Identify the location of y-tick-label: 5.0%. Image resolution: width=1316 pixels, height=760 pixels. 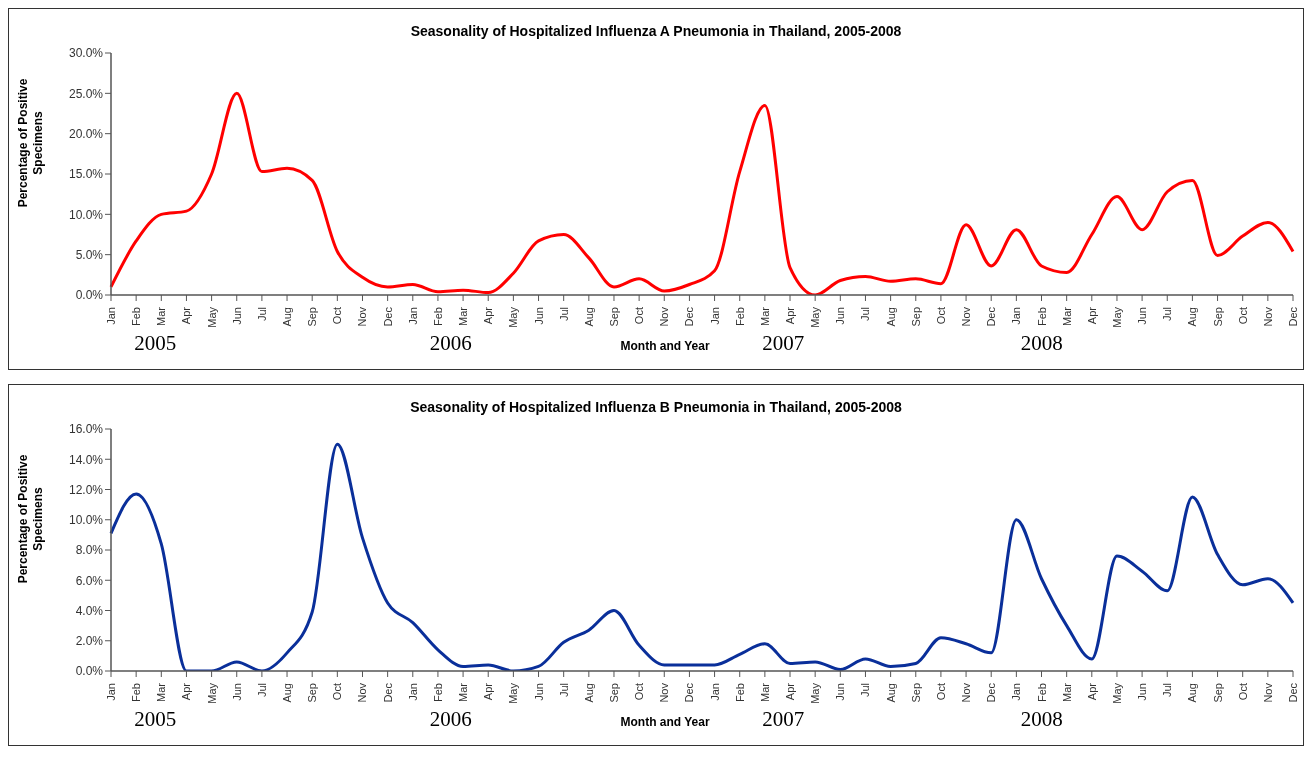
(89, 254).